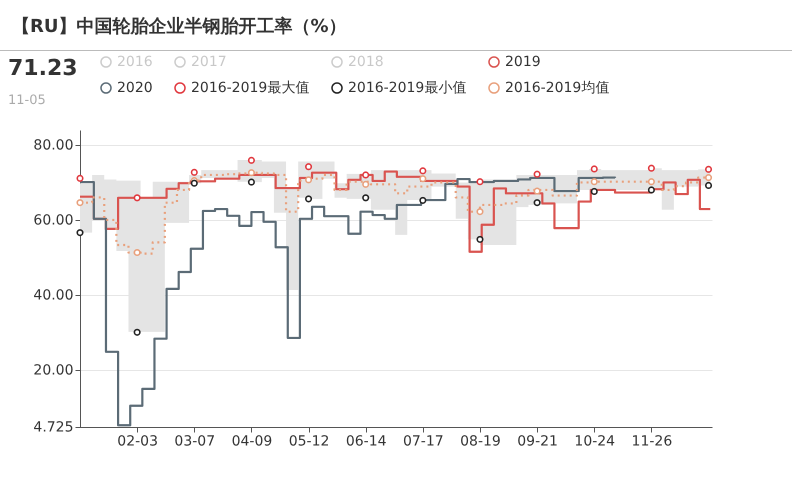 This screenshot has width=804, height=481. What do you see at coordinates (523, 62) in the screenshot?
I see `legend-label: 2019` at bounding box center [523, 62].